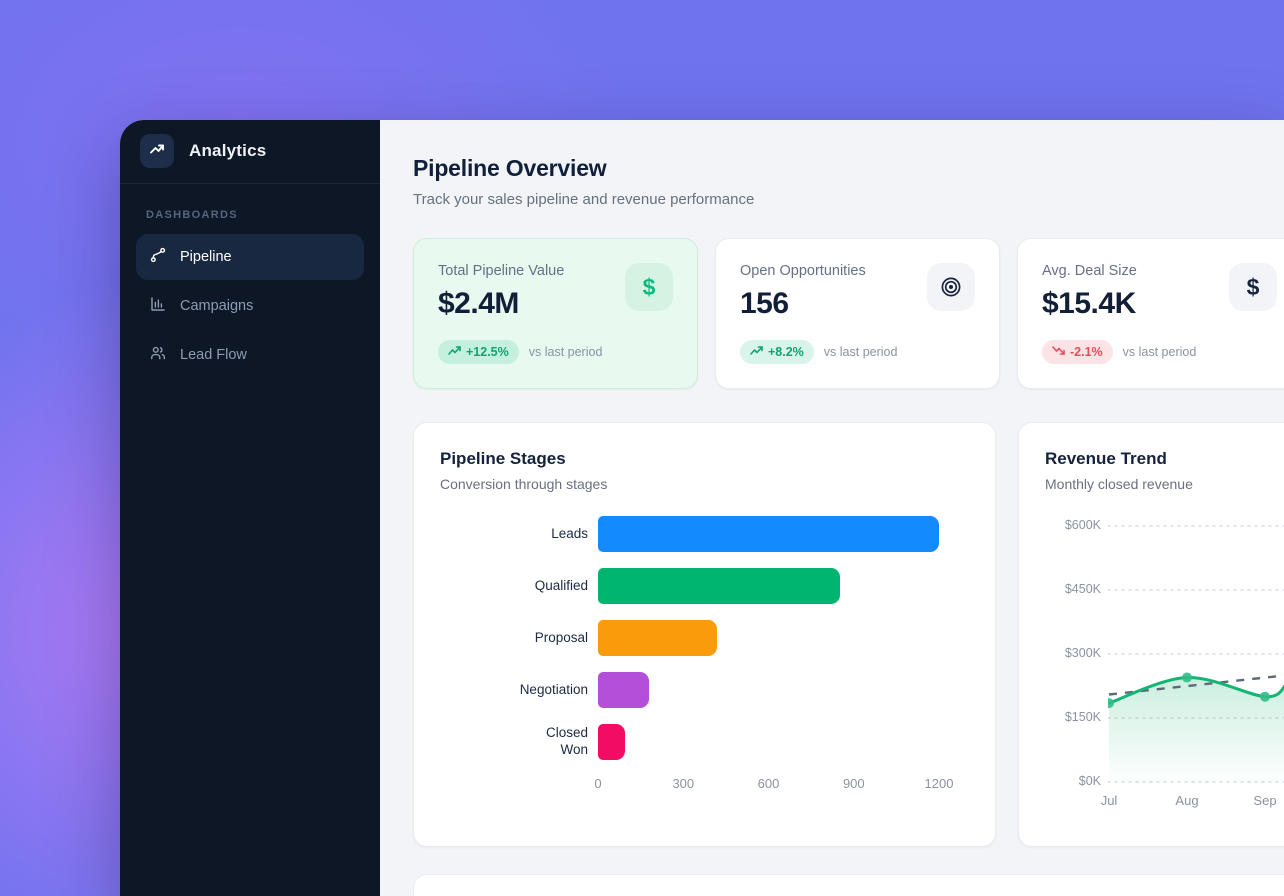 This screenshot has height=896, width=1284. Describe the element at coordinates (764, 303) in the screenshot. I see `stat-value: 156` at that location.